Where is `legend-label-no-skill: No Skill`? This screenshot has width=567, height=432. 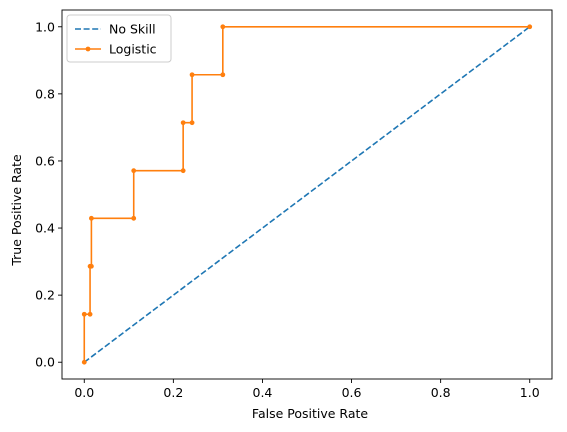 legend-label-no-skill: No Skill is located at coordinates (132, 29).